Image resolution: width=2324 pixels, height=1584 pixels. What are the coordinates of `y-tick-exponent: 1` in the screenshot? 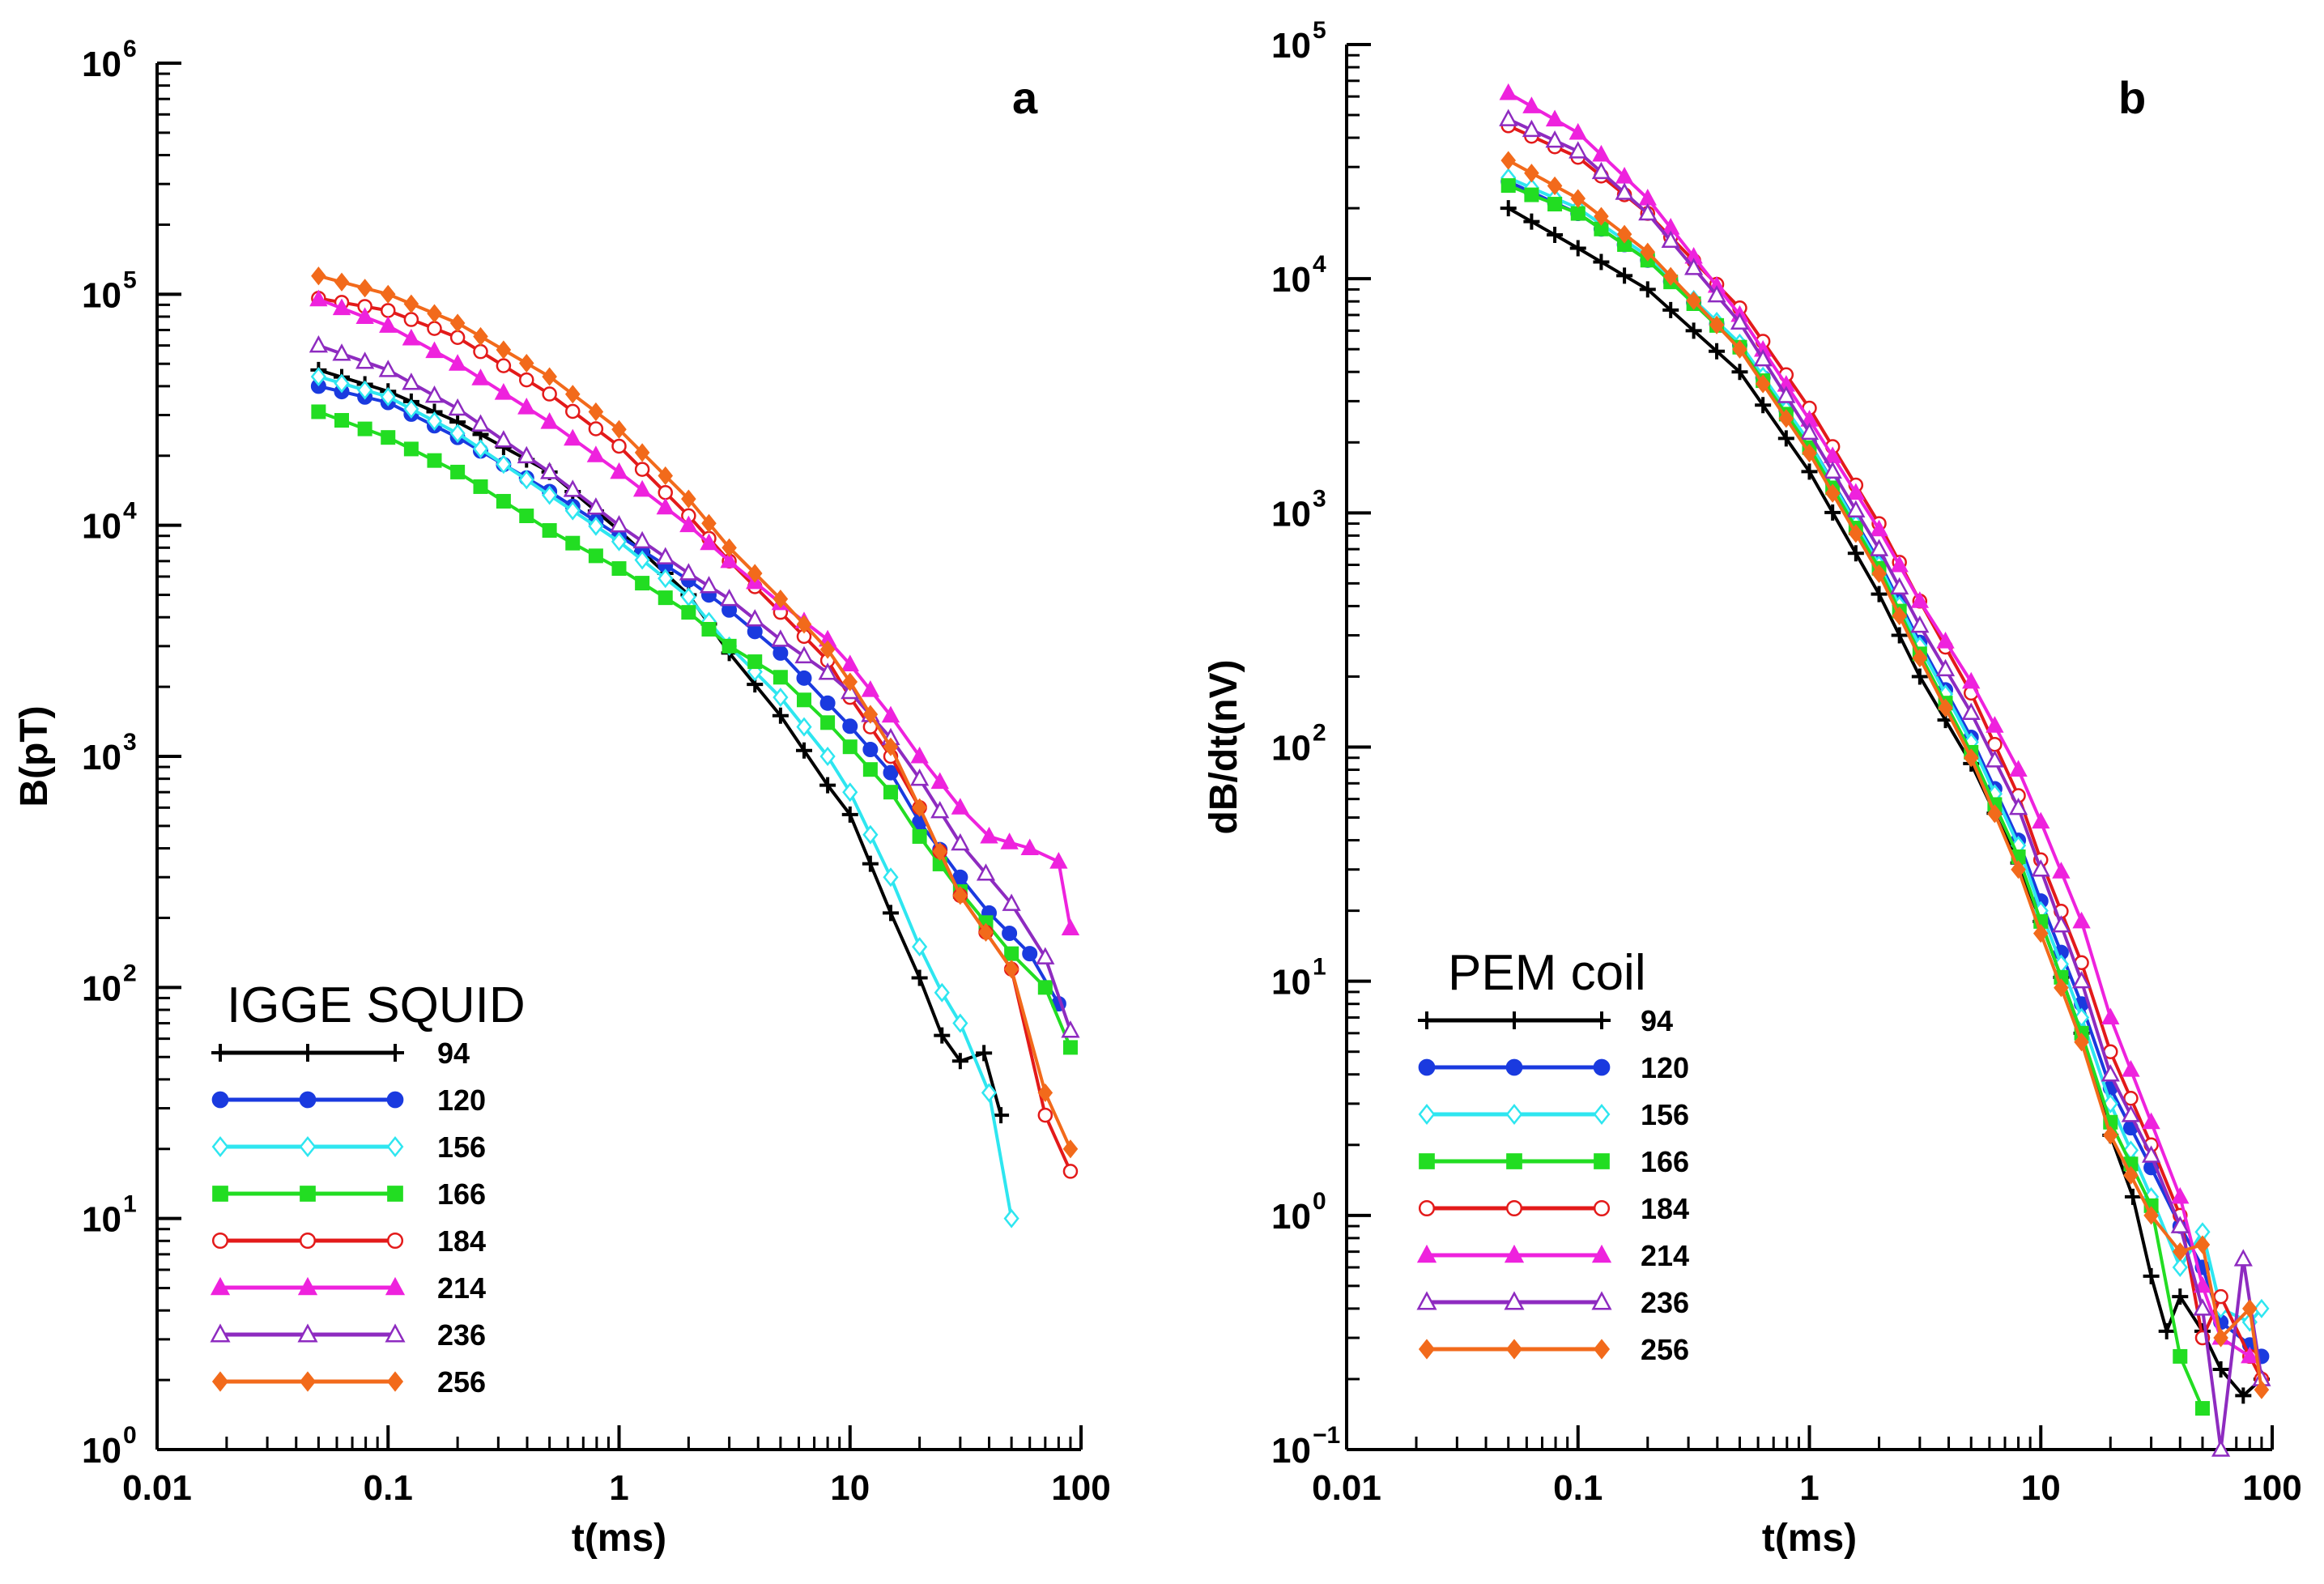 It's located at (130, 1204).